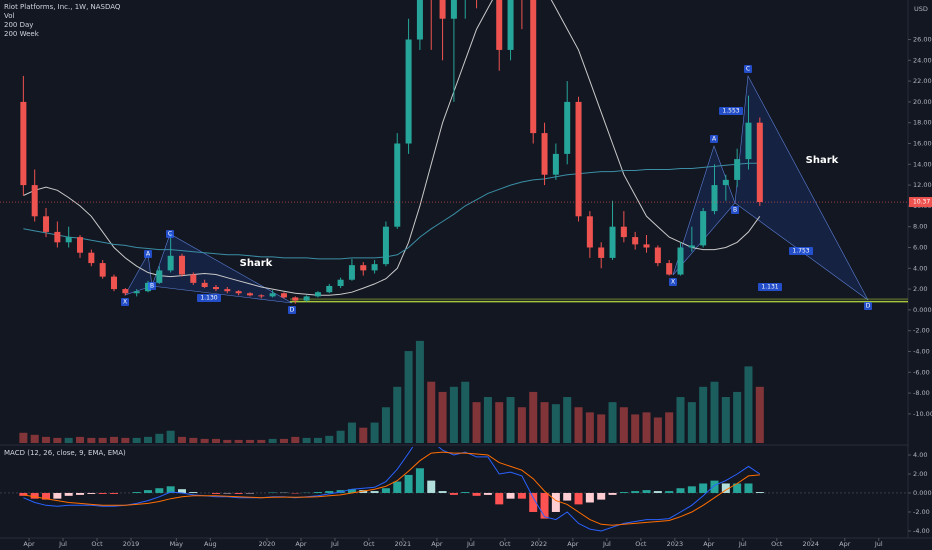  I want to click on x-tick-label: 2024, so click(811, 544).